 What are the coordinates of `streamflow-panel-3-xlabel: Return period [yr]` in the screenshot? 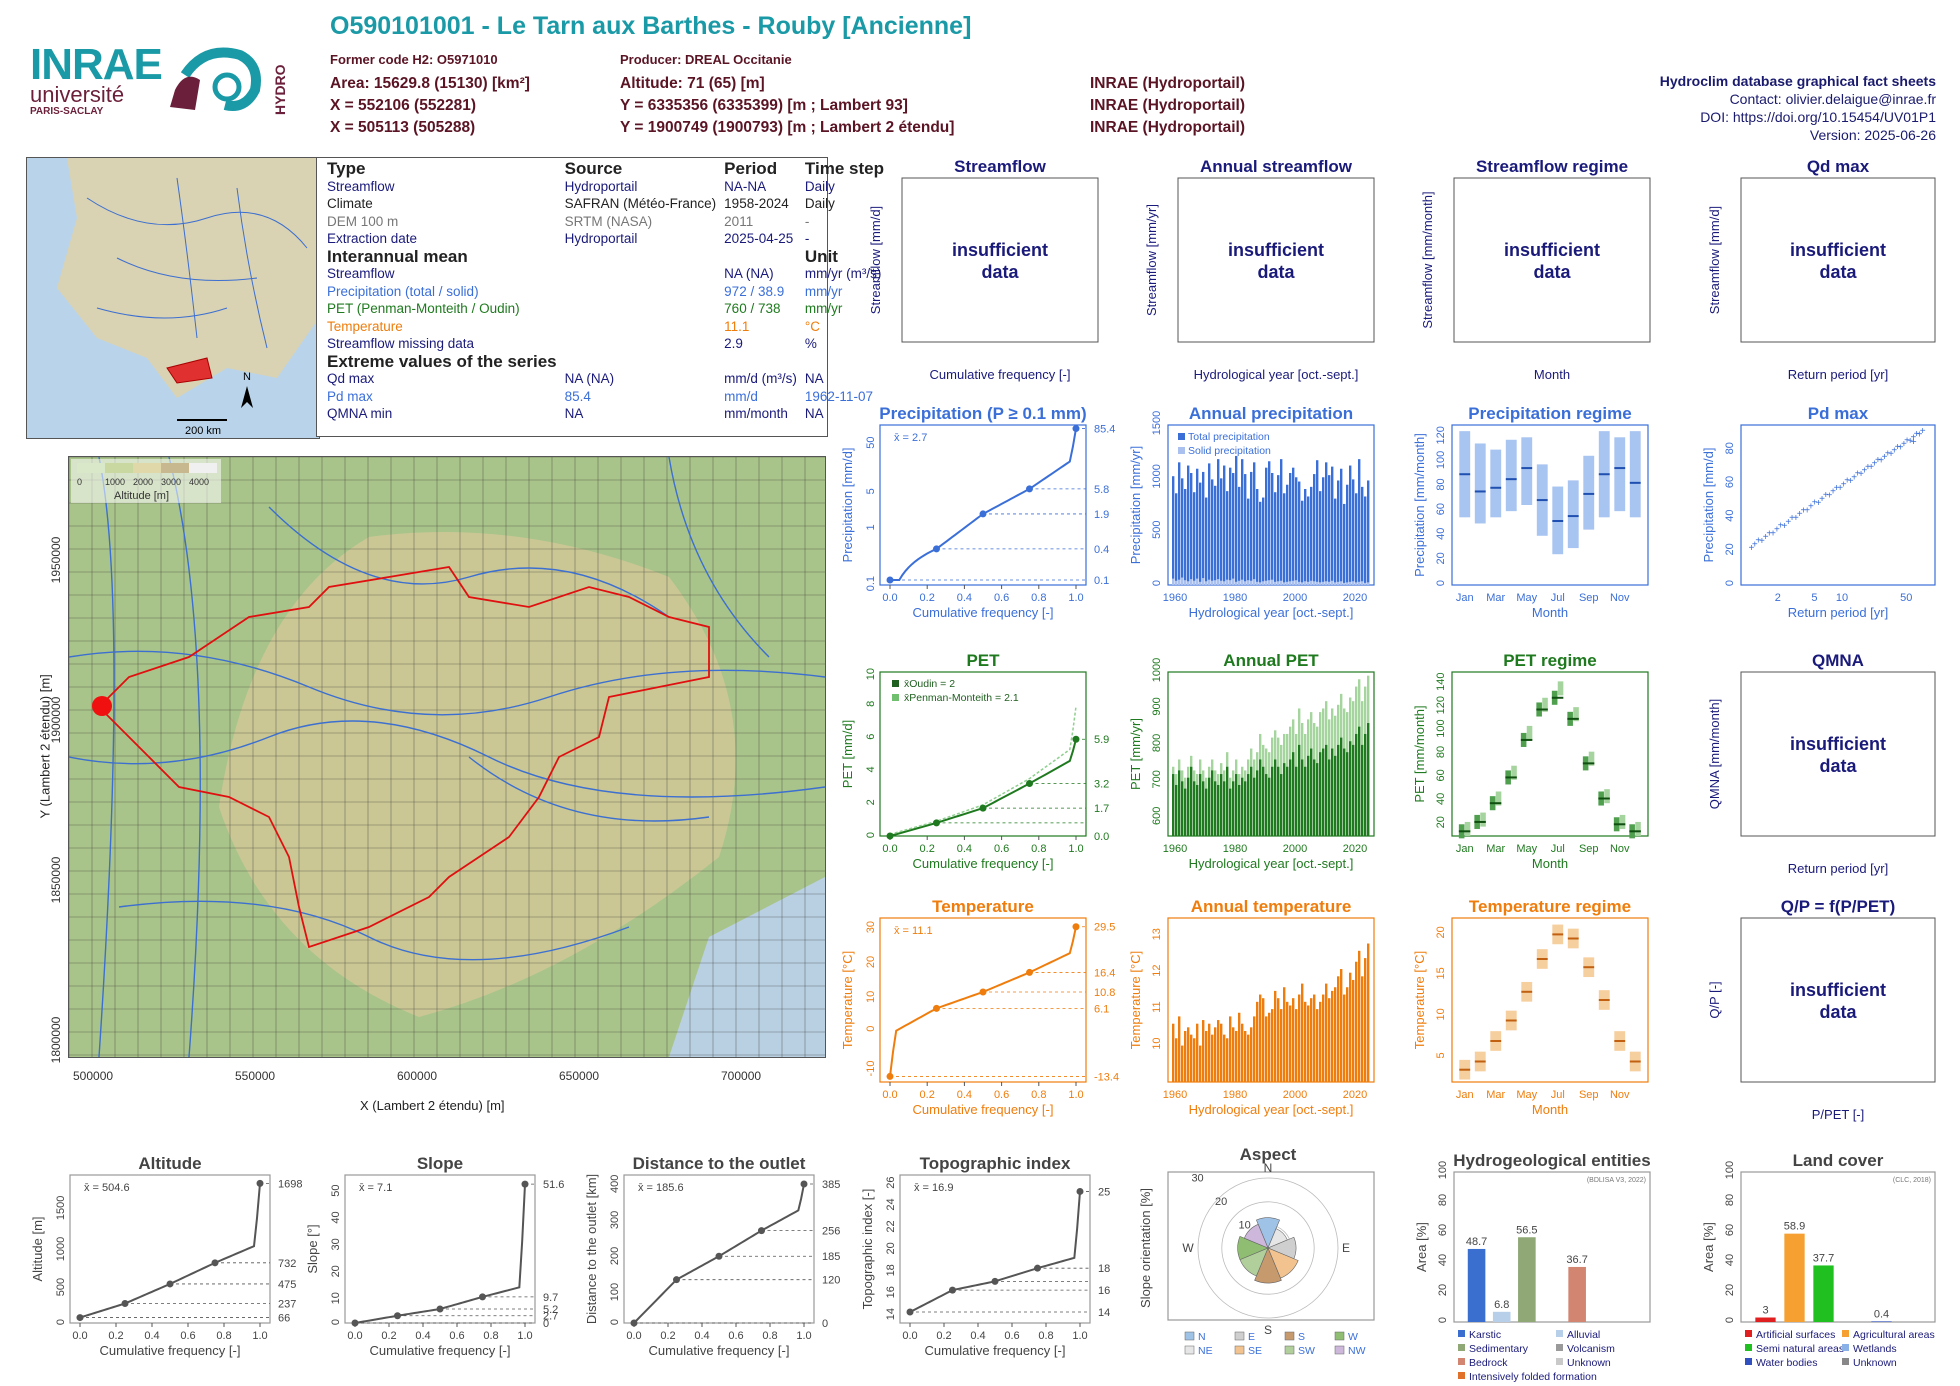 It's located at (1838, 374).